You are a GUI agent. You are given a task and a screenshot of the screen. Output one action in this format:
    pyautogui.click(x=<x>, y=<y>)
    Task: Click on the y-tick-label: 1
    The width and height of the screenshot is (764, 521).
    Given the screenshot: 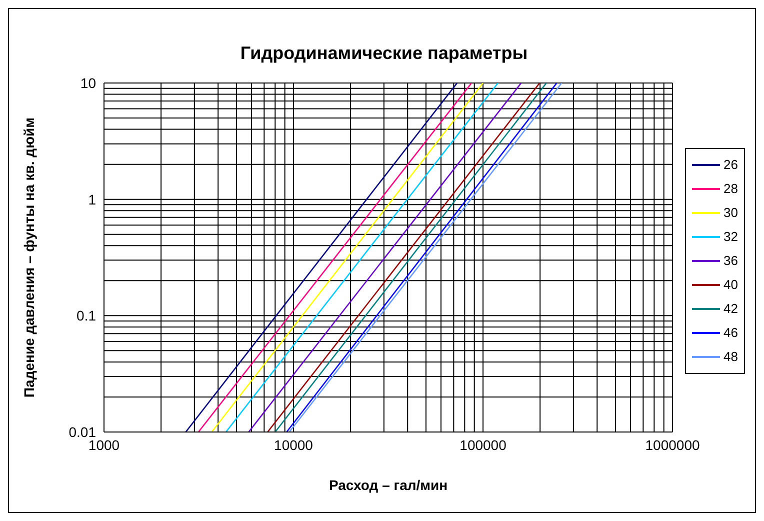 What is the action you would take?
    pyautogui.click(x=92, y=199)
    